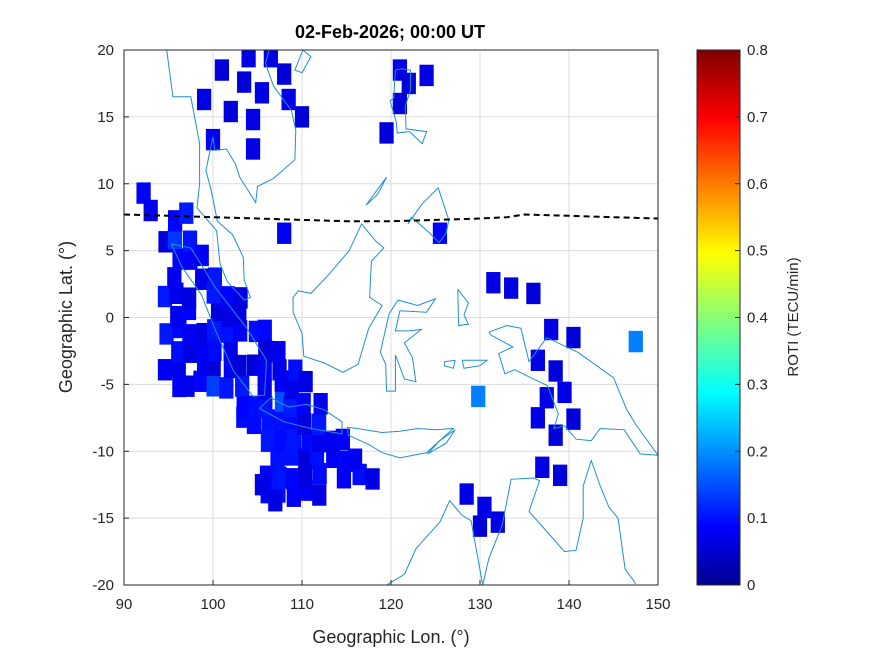 The height and width of the screenshot is (656, 875). Describe the element at coordinates (105, 50) in the screenshot. I see `y-tick-label: 20` at that location.